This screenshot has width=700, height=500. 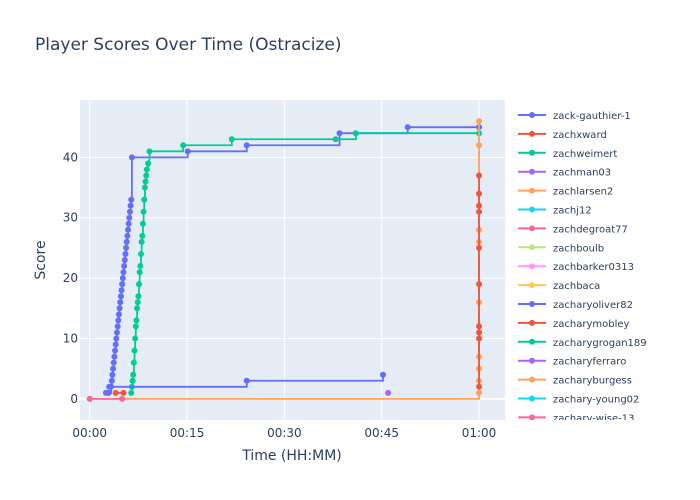 I want to click on legend-label: zachbarker0313, so click(x=593, y=267).